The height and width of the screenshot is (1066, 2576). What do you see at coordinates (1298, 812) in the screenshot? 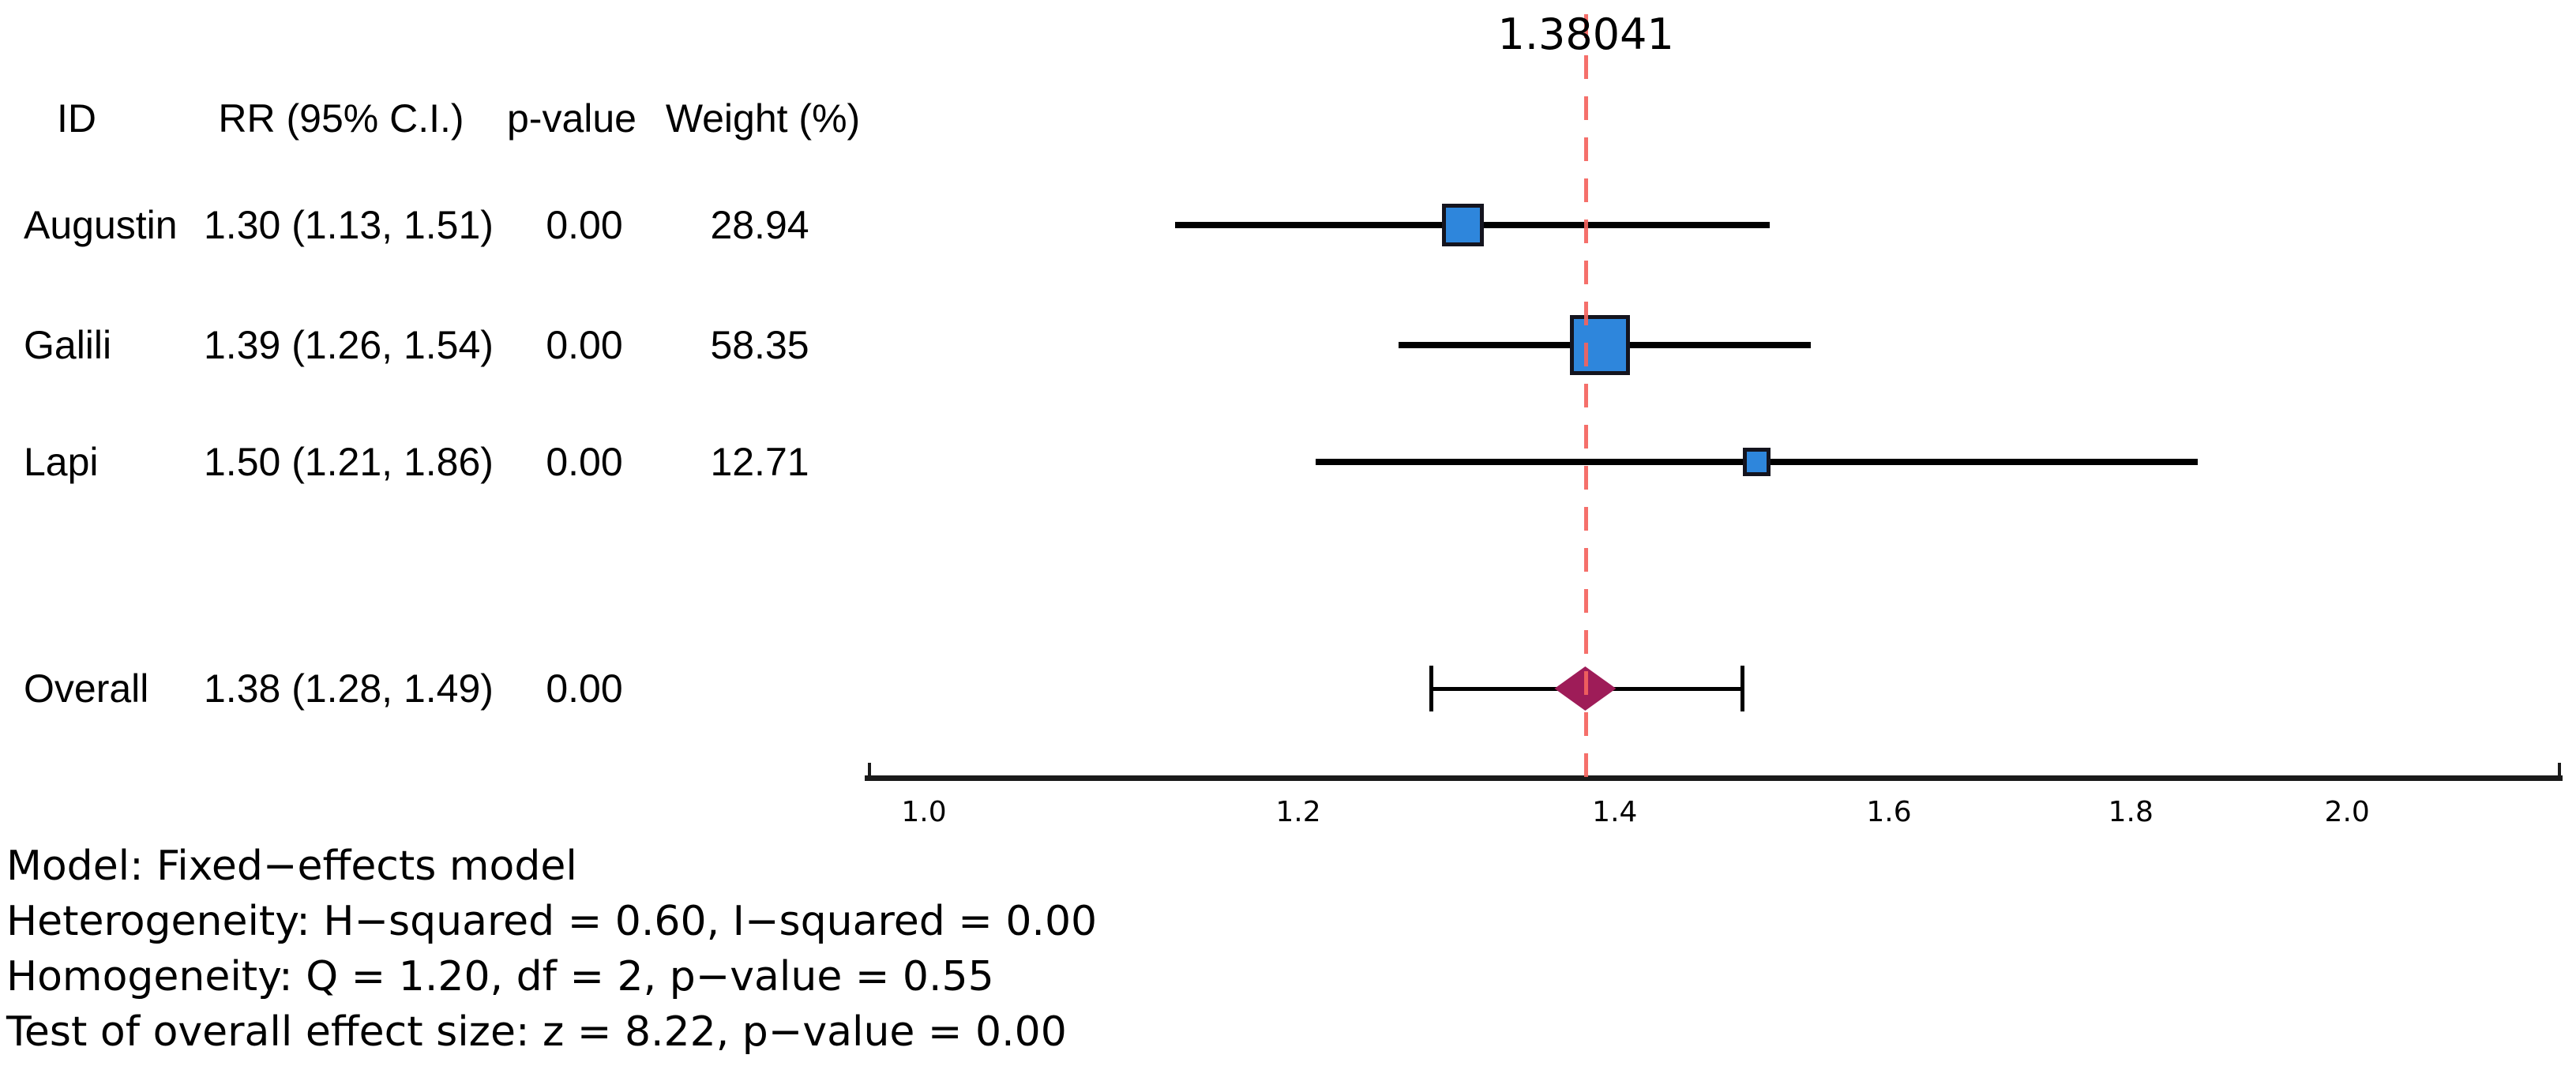
I see `x-axis-tick-label: 1.2` at bounding box center [1298, 812].